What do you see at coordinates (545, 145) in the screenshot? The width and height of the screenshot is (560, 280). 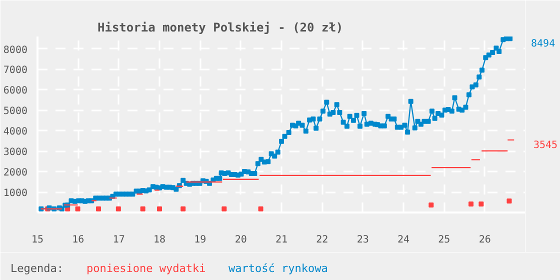 I see `annotation: 3545` at bounding box center [545, 145].